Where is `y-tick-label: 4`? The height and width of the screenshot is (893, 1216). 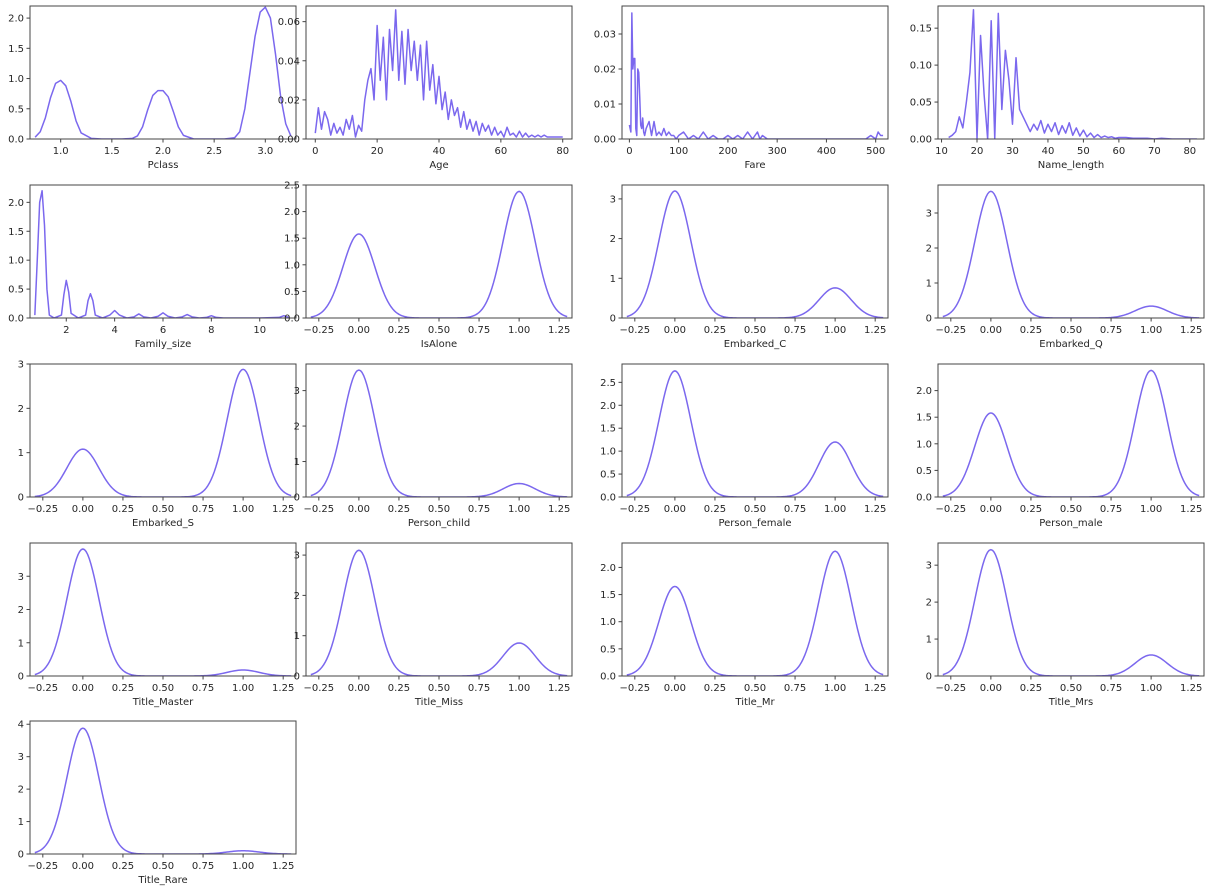
y-tick-label: 4 is located at coordinates (21, 725).